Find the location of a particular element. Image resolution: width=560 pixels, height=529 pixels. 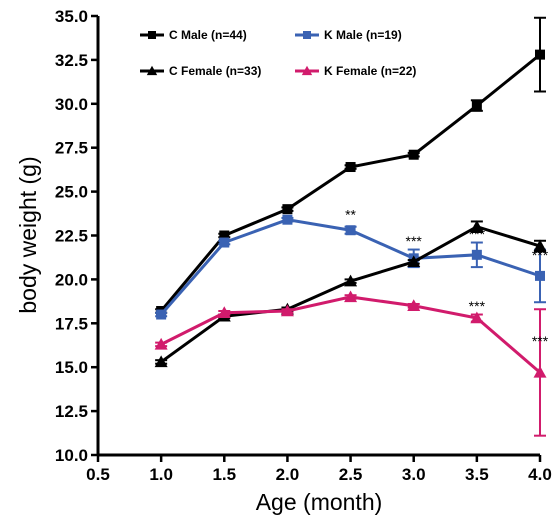

significance-label: ** is located at coordinates (350, 215).